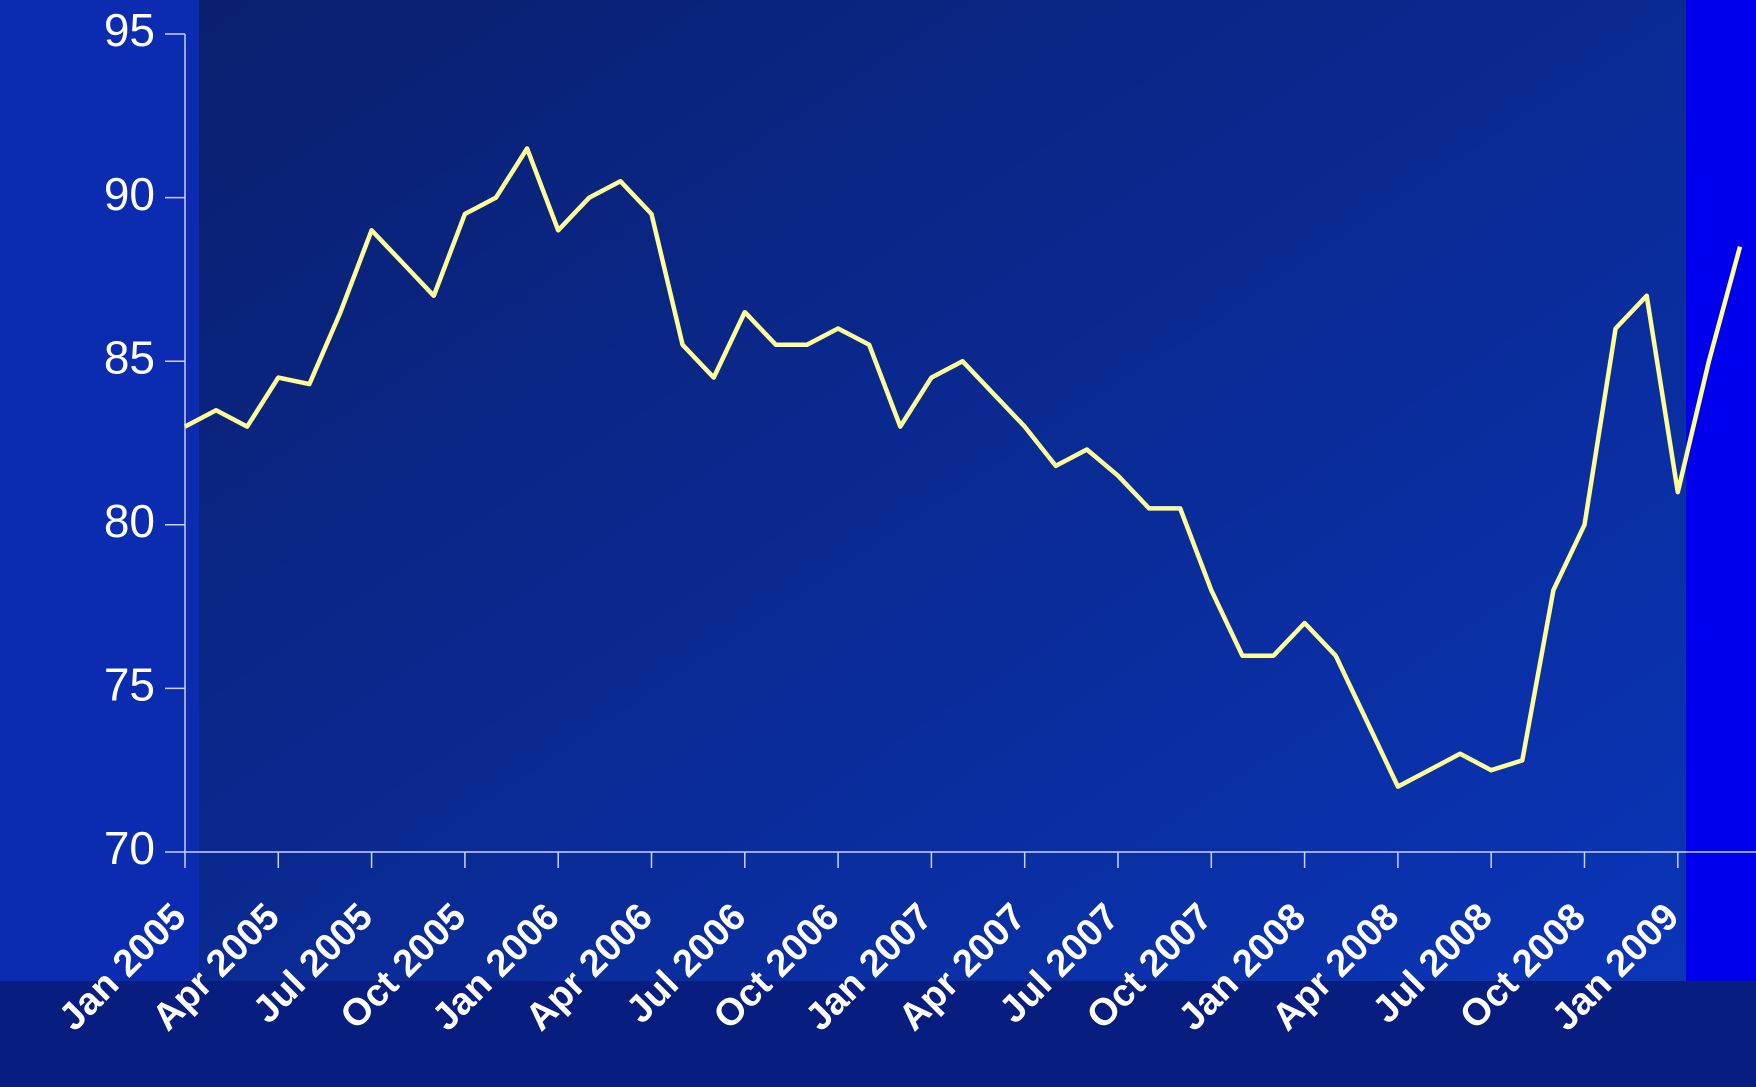 This screenshot has height=1087, width=1756. Describe the element at coordinates (129, 848) in the screenshot. I see `y-tick-label: 70` at that location.